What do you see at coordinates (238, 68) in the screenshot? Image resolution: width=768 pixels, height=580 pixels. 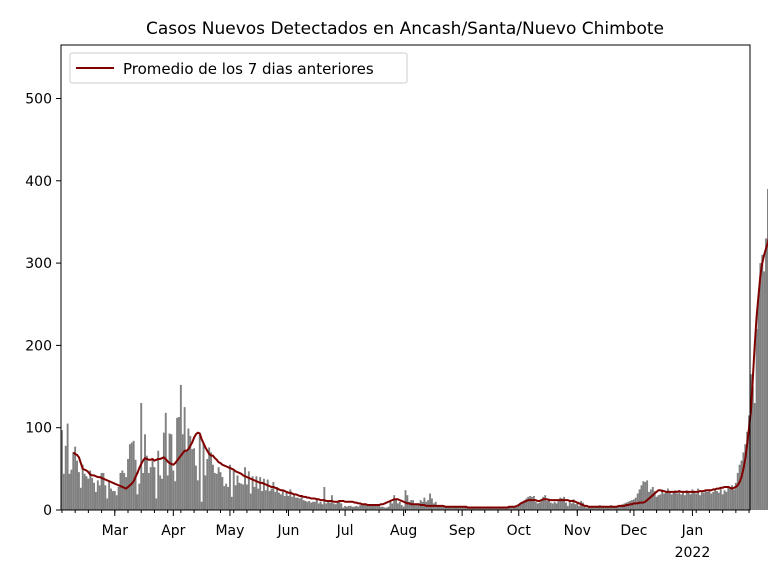 I see `legend-frame` at bounding box center [238, 68].